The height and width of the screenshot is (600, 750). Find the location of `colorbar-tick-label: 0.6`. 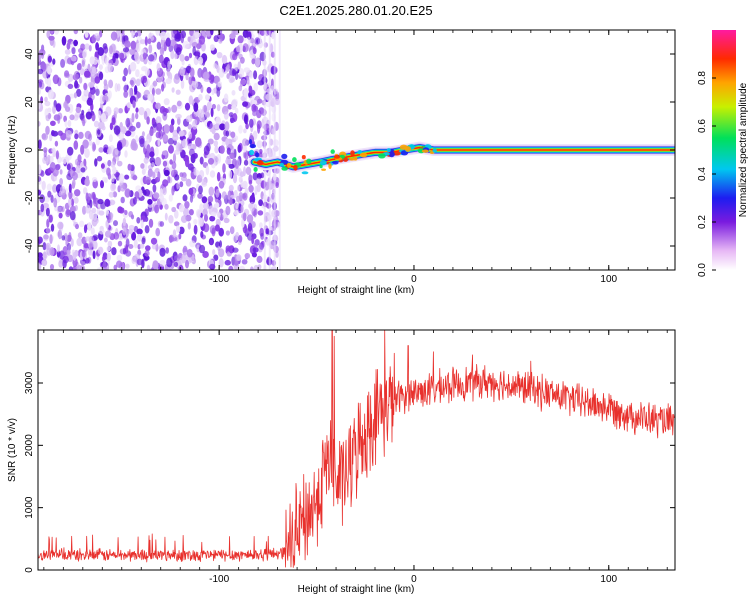

colorbar-tick-label: 0.6 is located at coordinates (702, 126).